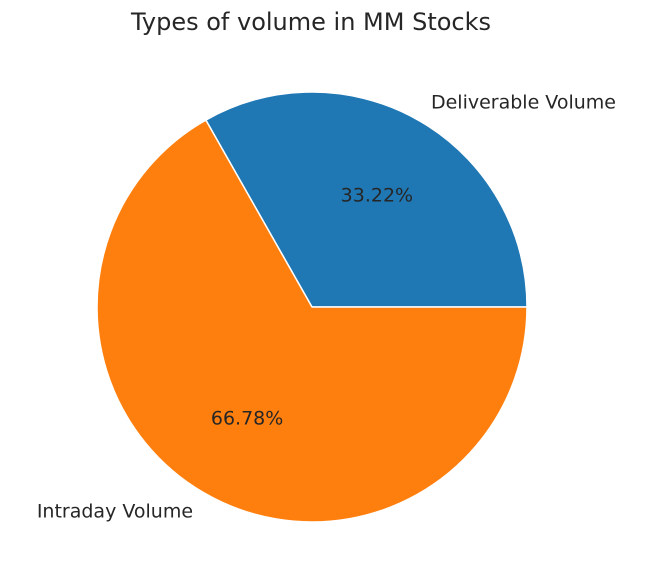 Image resolution: width=658 pixels, height=587 pixels. What do you see at coordinates (377, 196) in the screenshot?
I see `pie-percent-label: 33.22%` at bounding box center [377, 196].